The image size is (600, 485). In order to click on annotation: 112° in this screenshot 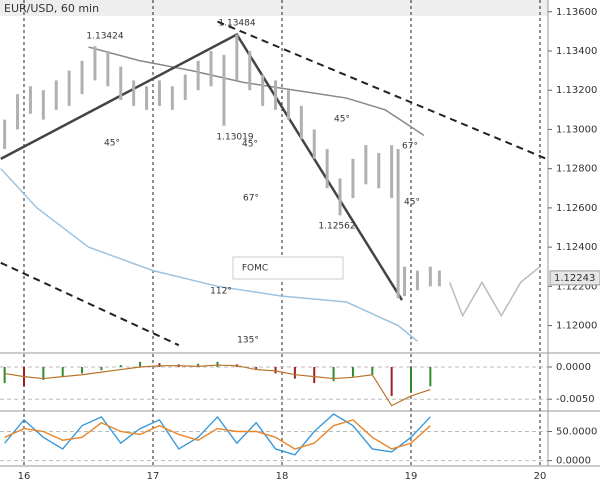, I will do `click(221, 292)`.